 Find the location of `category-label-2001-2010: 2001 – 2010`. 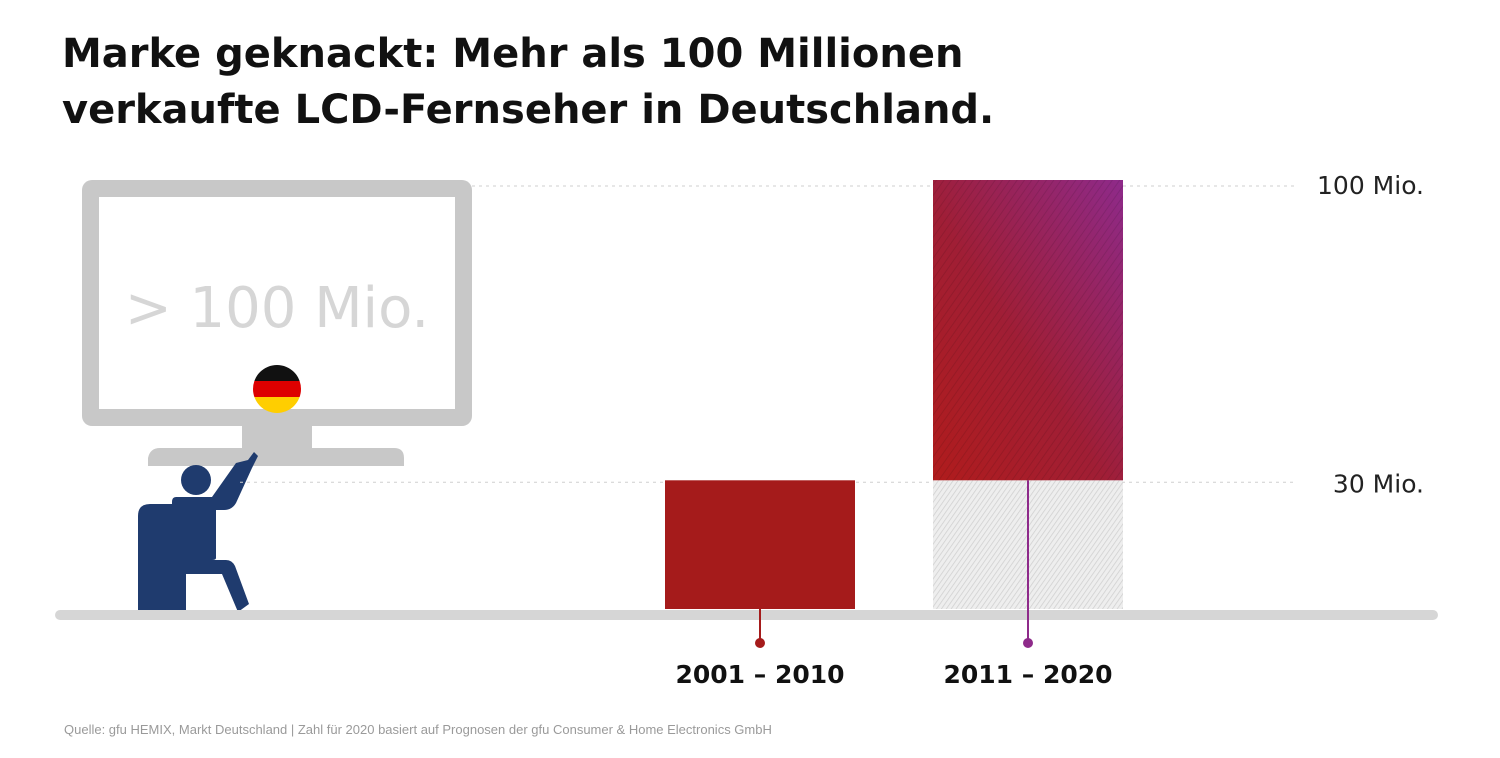

category-label-2001-2010: 2001 – 2010 is located at coordinates (759, 674).